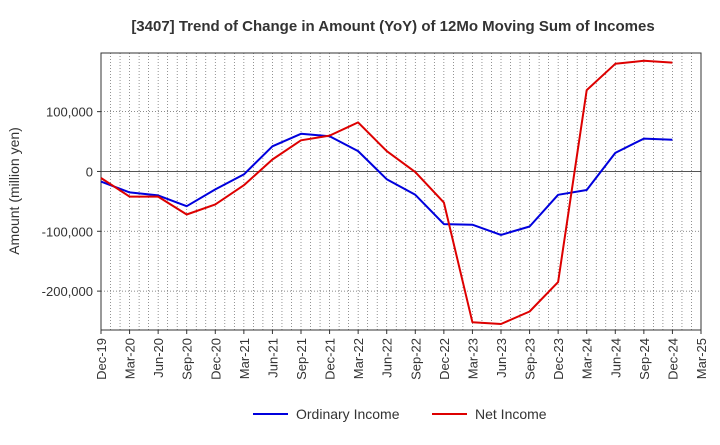 The image size is (720, 445). I want to click on x-tick-label: Dec-24, so click(672, 359).